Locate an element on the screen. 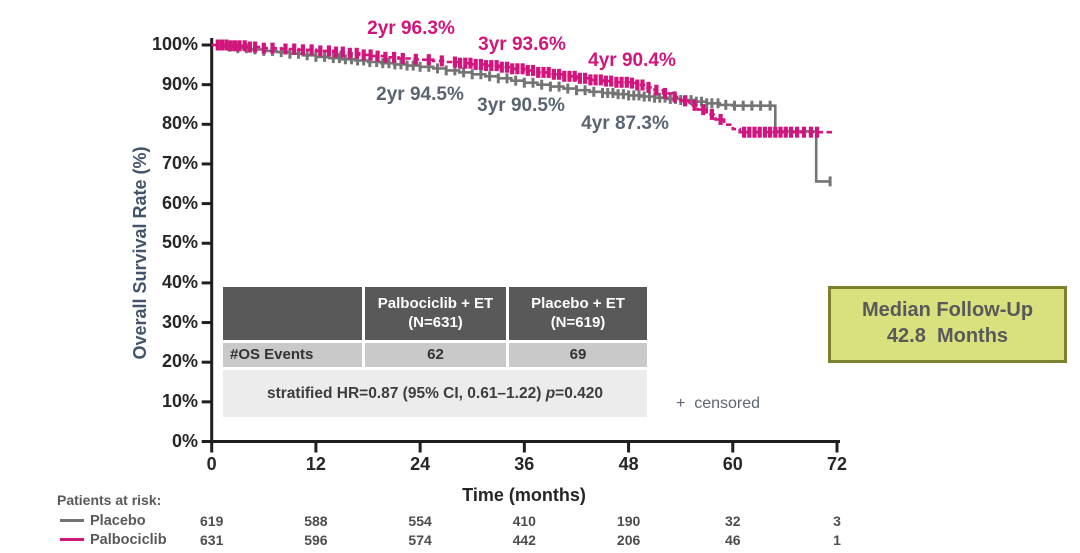  y-tick-label: 0% is located at coordinates (184, 440).